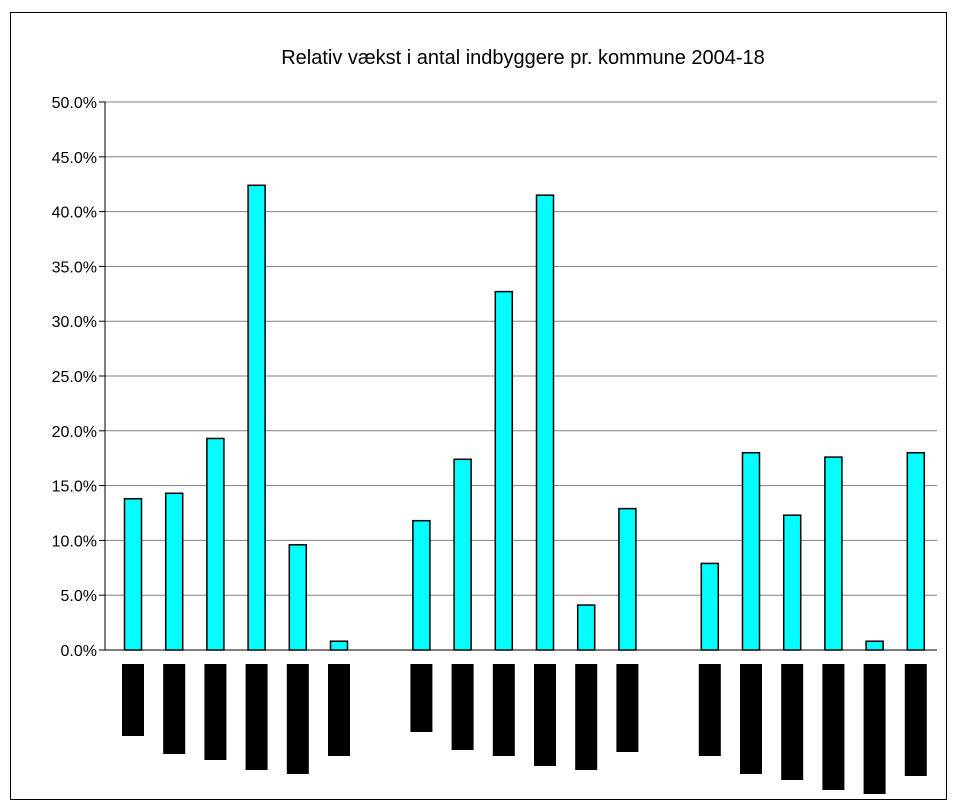  Describe the element at coordinates (74, 487) in the screenshot. I see `y-tick-label: 15.0%` at that location.